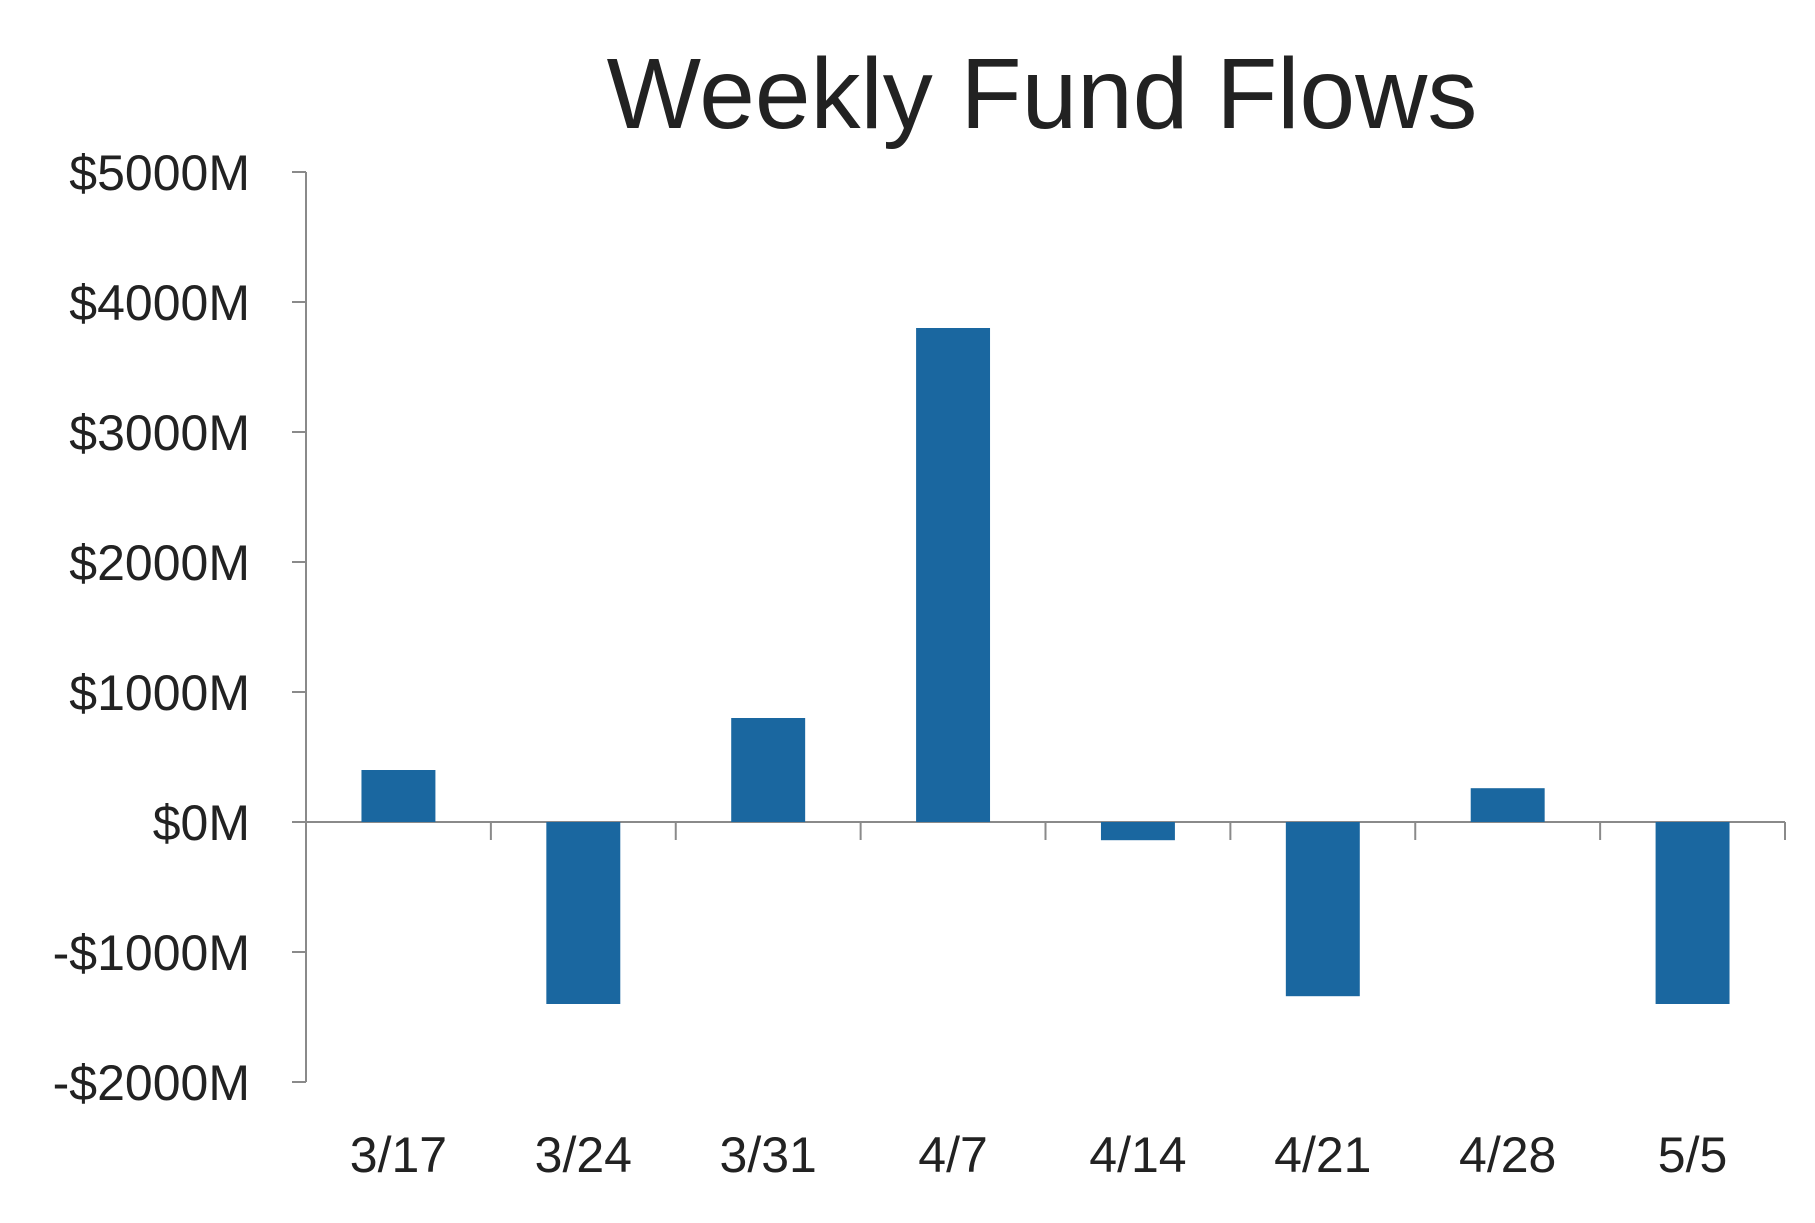 The width and height of the screenshot is (1815, 1223). What do you see at coordinates (159, 303) in the screenshot?
I see `y-tick-label: $4000M` at bounding box center [159, 303].